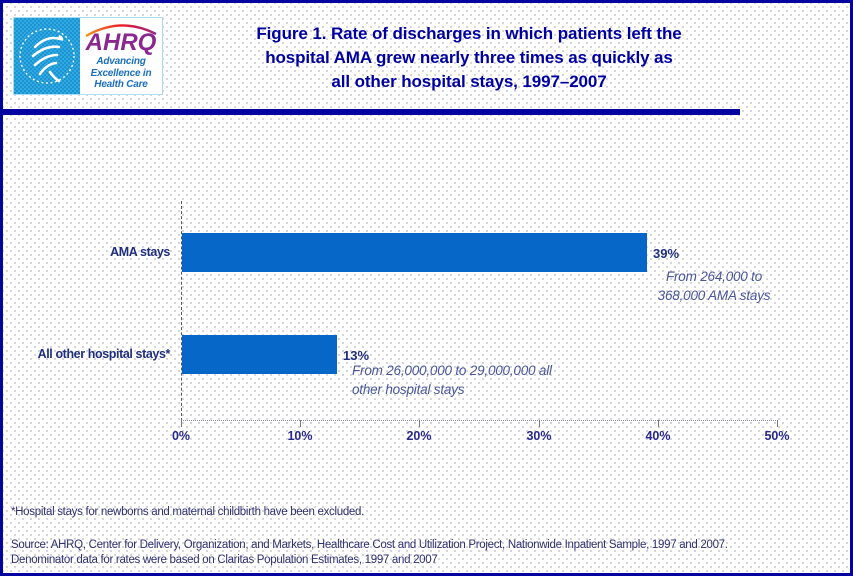  Describe the element at coordinates (121, 30) in the screenshot. I see `rainbow-arc-icon` at that location.